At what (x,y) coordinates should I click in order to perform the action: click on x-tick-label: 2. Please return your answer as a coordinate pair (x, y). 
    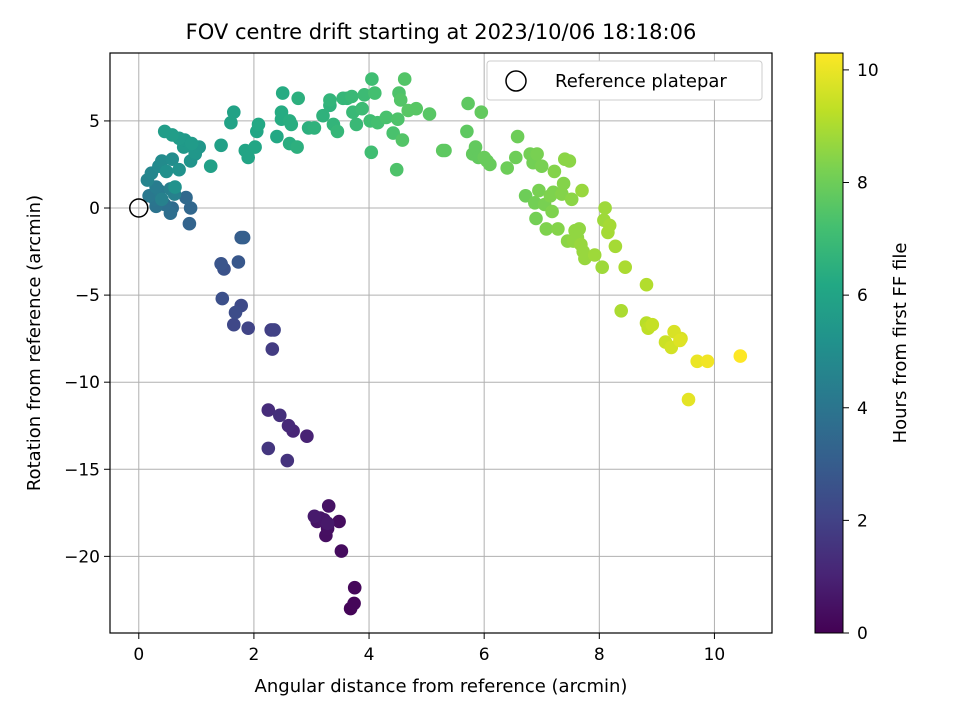
    Looking at the image, I should click on (253, 655).